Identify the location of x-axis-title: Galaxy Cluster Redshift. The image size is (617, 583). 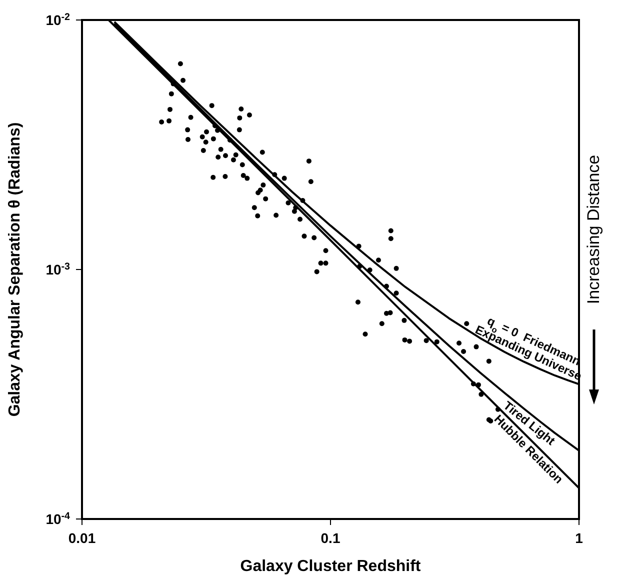
(331, 566).